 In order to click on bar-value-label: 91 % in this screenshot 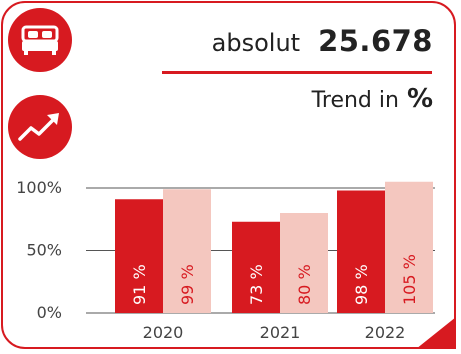, I will do `click(139, 284)`.